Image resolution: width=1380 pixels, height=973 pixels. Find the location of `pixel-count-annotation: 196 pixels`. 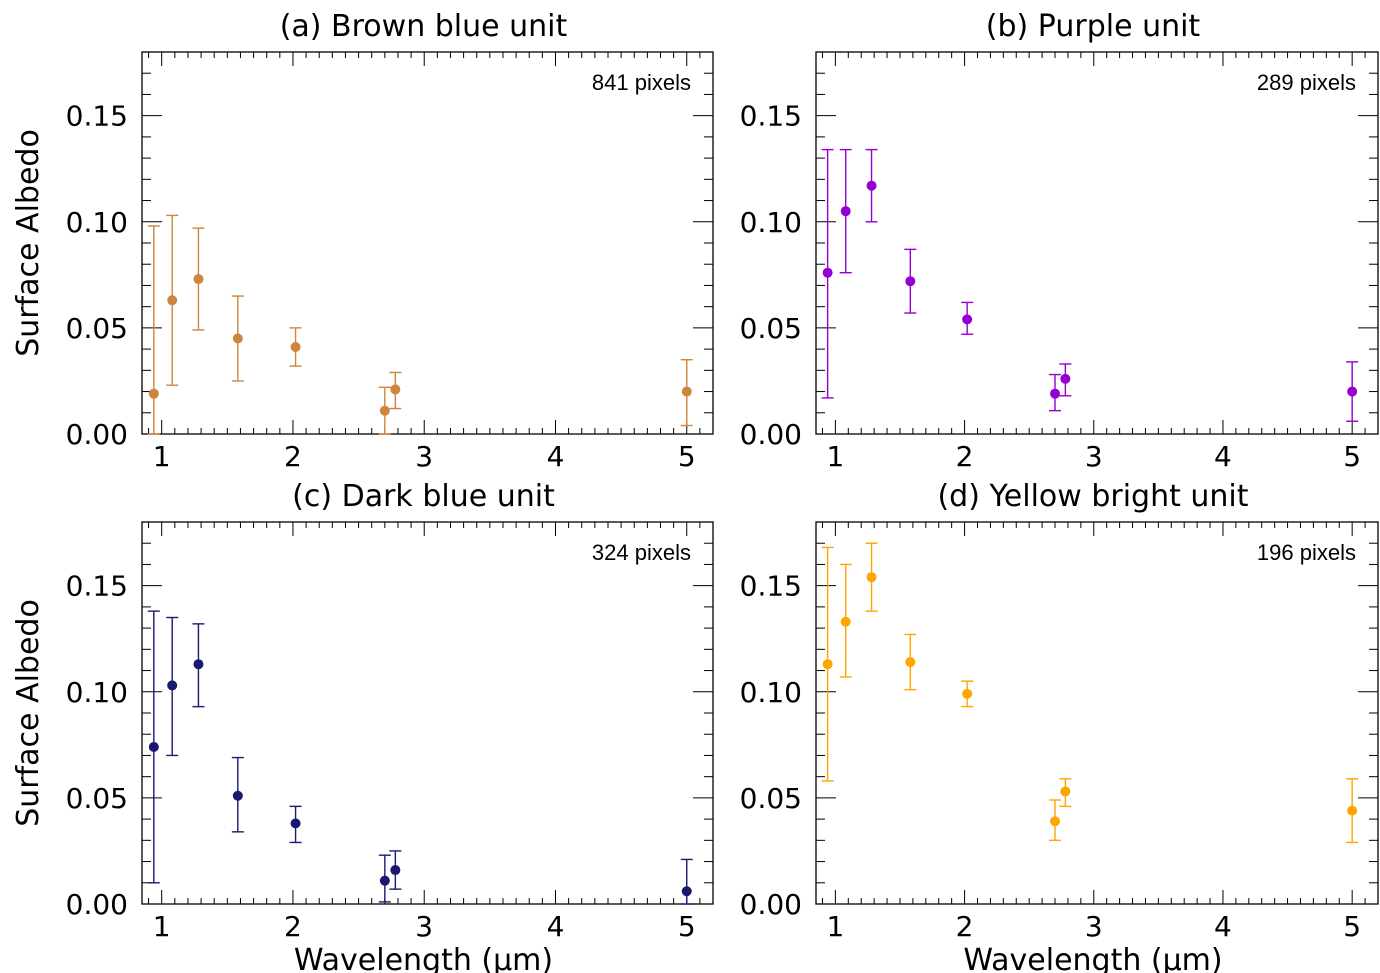

pixel-count-annotation: 196 pixels is located at coordinates (1306, 552).